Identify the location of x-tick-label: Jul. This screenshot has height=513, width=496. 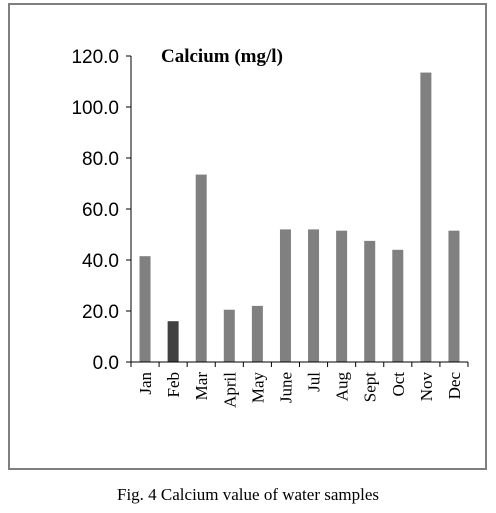
(314, 382).